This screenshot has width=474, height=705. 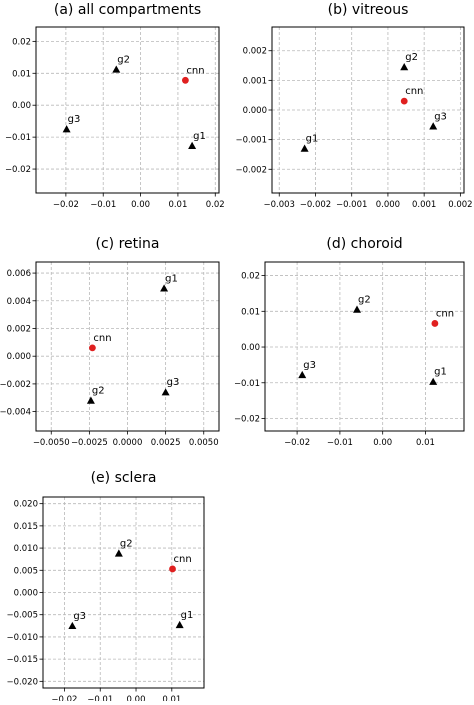 What do you see at coordinates (315, 205) in the screenshot?
I see `chart-1-xtick-label-1: −0.002` at bounding box center [315, 205].